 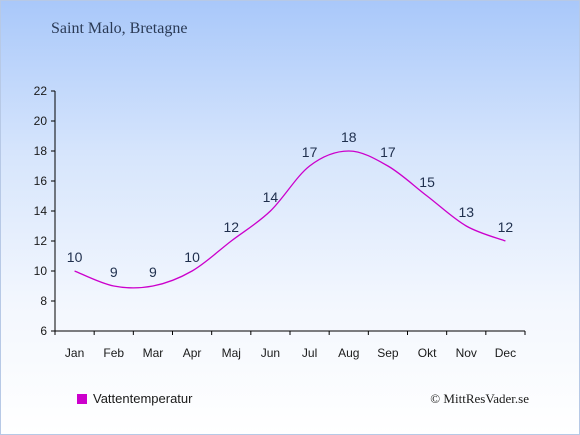 What do you see at coordinates (41, 181) in the screenshot?
I see `y-tick-label: 16` at bounding box center [41, 181].